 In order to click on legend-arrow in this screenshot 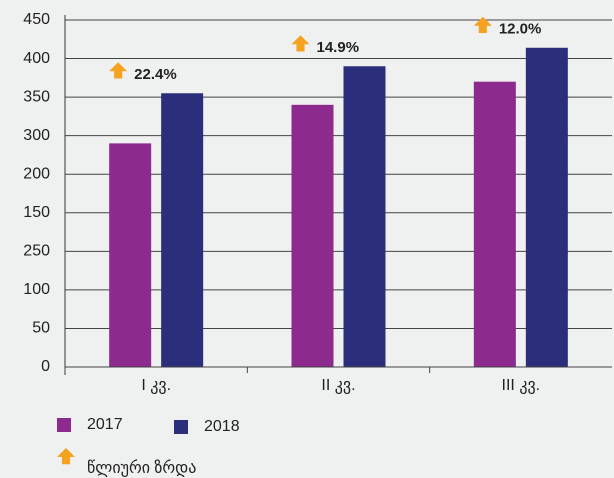, I will do `click(66, 456)`.